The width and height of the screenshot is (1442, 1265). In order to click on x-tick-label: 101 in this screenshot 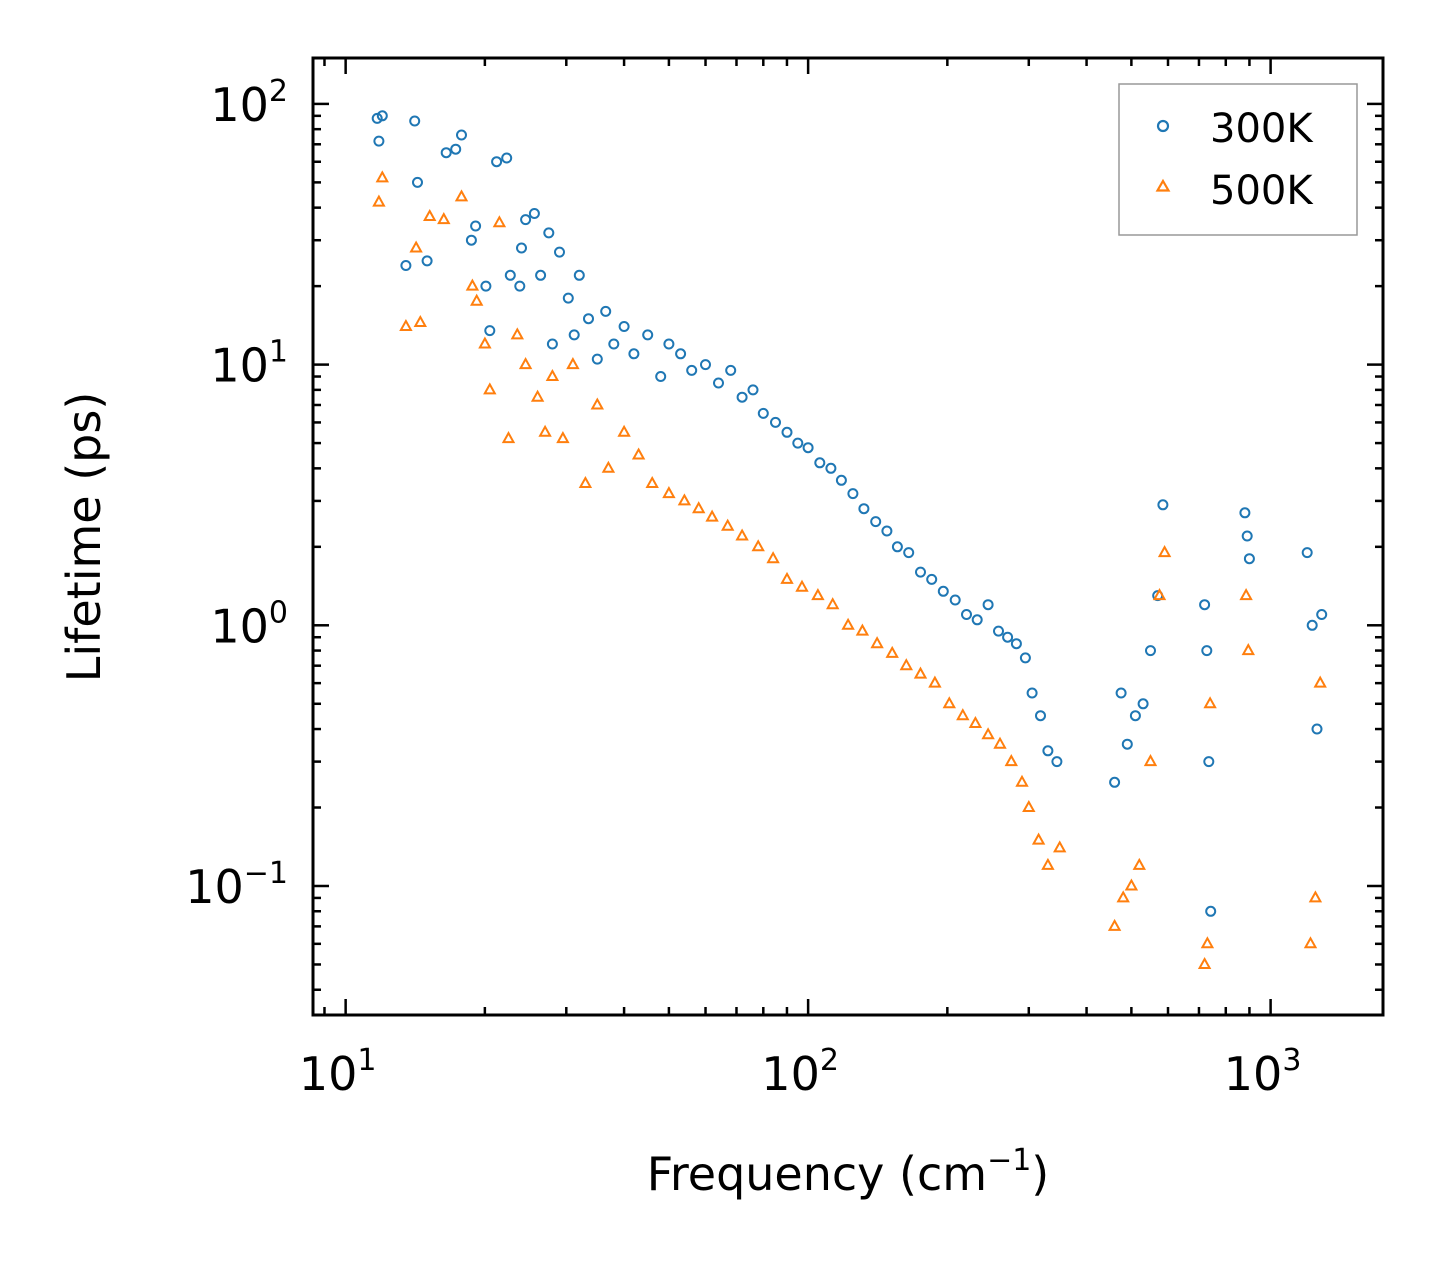, I will do `click(338, 1072)`.